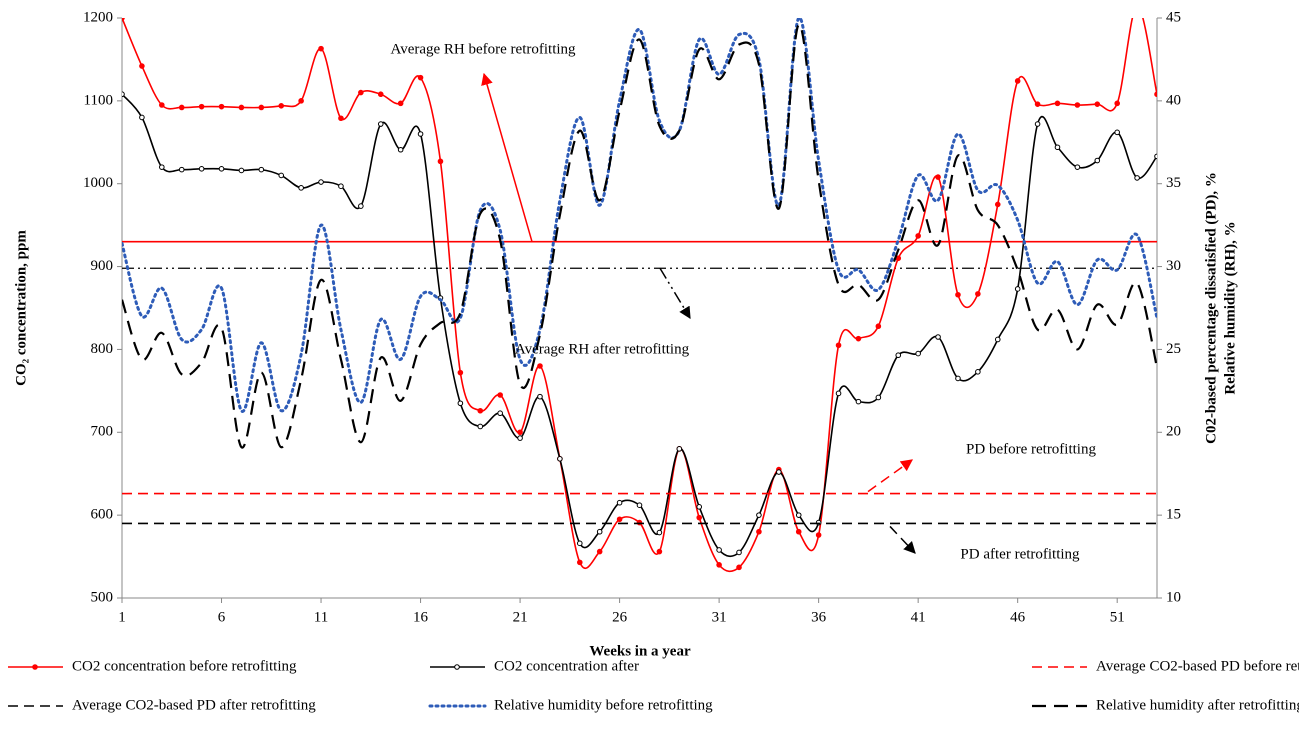  Describe the element at coordinates (1018, 617) in the screenshot. I see `x-tick-label: 46` at that location.